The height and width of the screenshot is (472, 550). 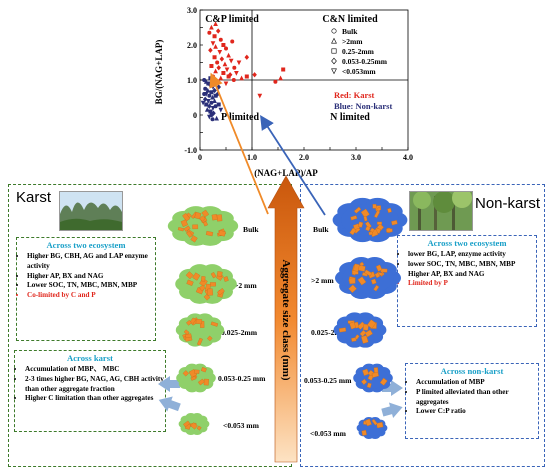 I want to click on karst-two-item: Lower SOC, TN, MBC, MBN, MBP, so click(x=91, y=286).